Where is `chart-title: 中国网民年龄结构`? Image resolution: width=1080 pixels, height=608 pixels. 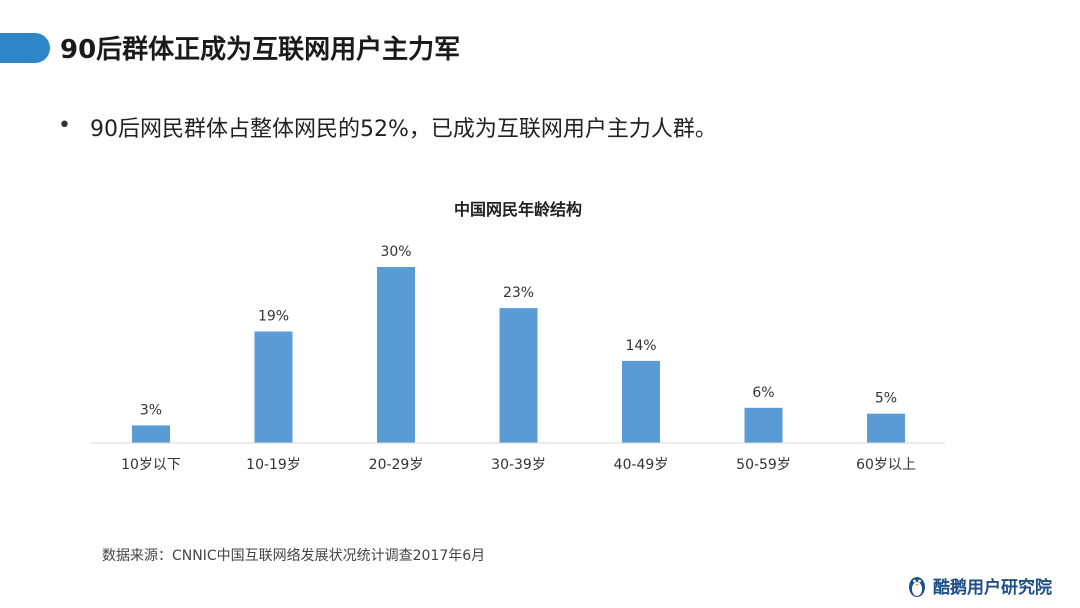 chart-title: 中国网民年龄结构 is located at coordinates (518, 209).